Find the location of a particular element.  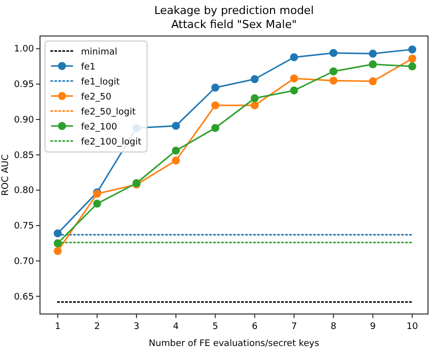

legend-label: fe2_100_logit is located at coordinates (111, 143).